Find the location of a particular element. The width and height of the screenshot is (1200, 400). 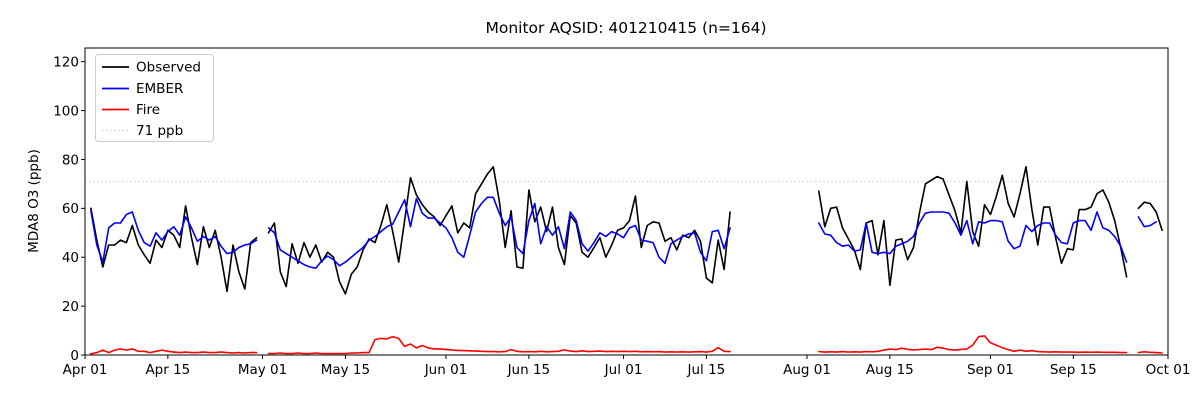

y-tick-label: 20 is located at coordinates (70, 307).